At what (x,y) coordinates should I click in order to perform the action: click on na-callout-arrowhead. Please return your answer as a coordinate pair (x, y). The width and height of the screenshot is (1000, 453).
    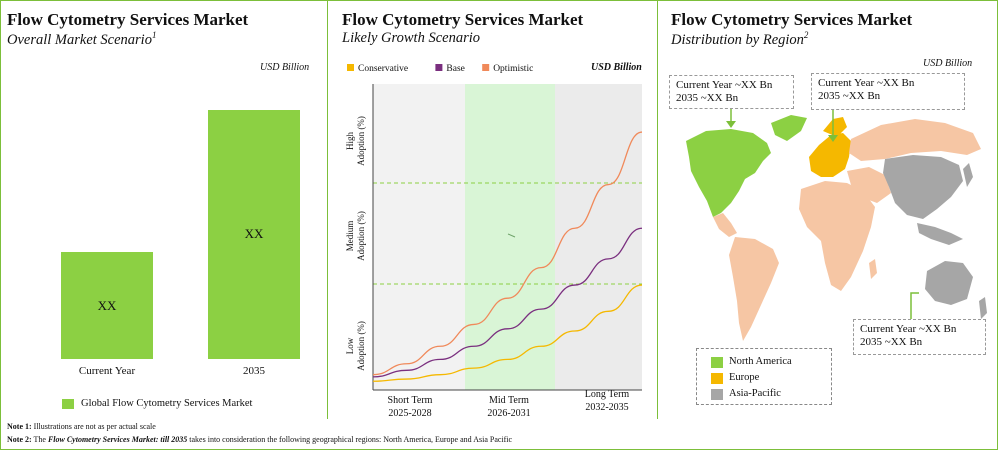
    Looking at the image, I should click on (731, 124).